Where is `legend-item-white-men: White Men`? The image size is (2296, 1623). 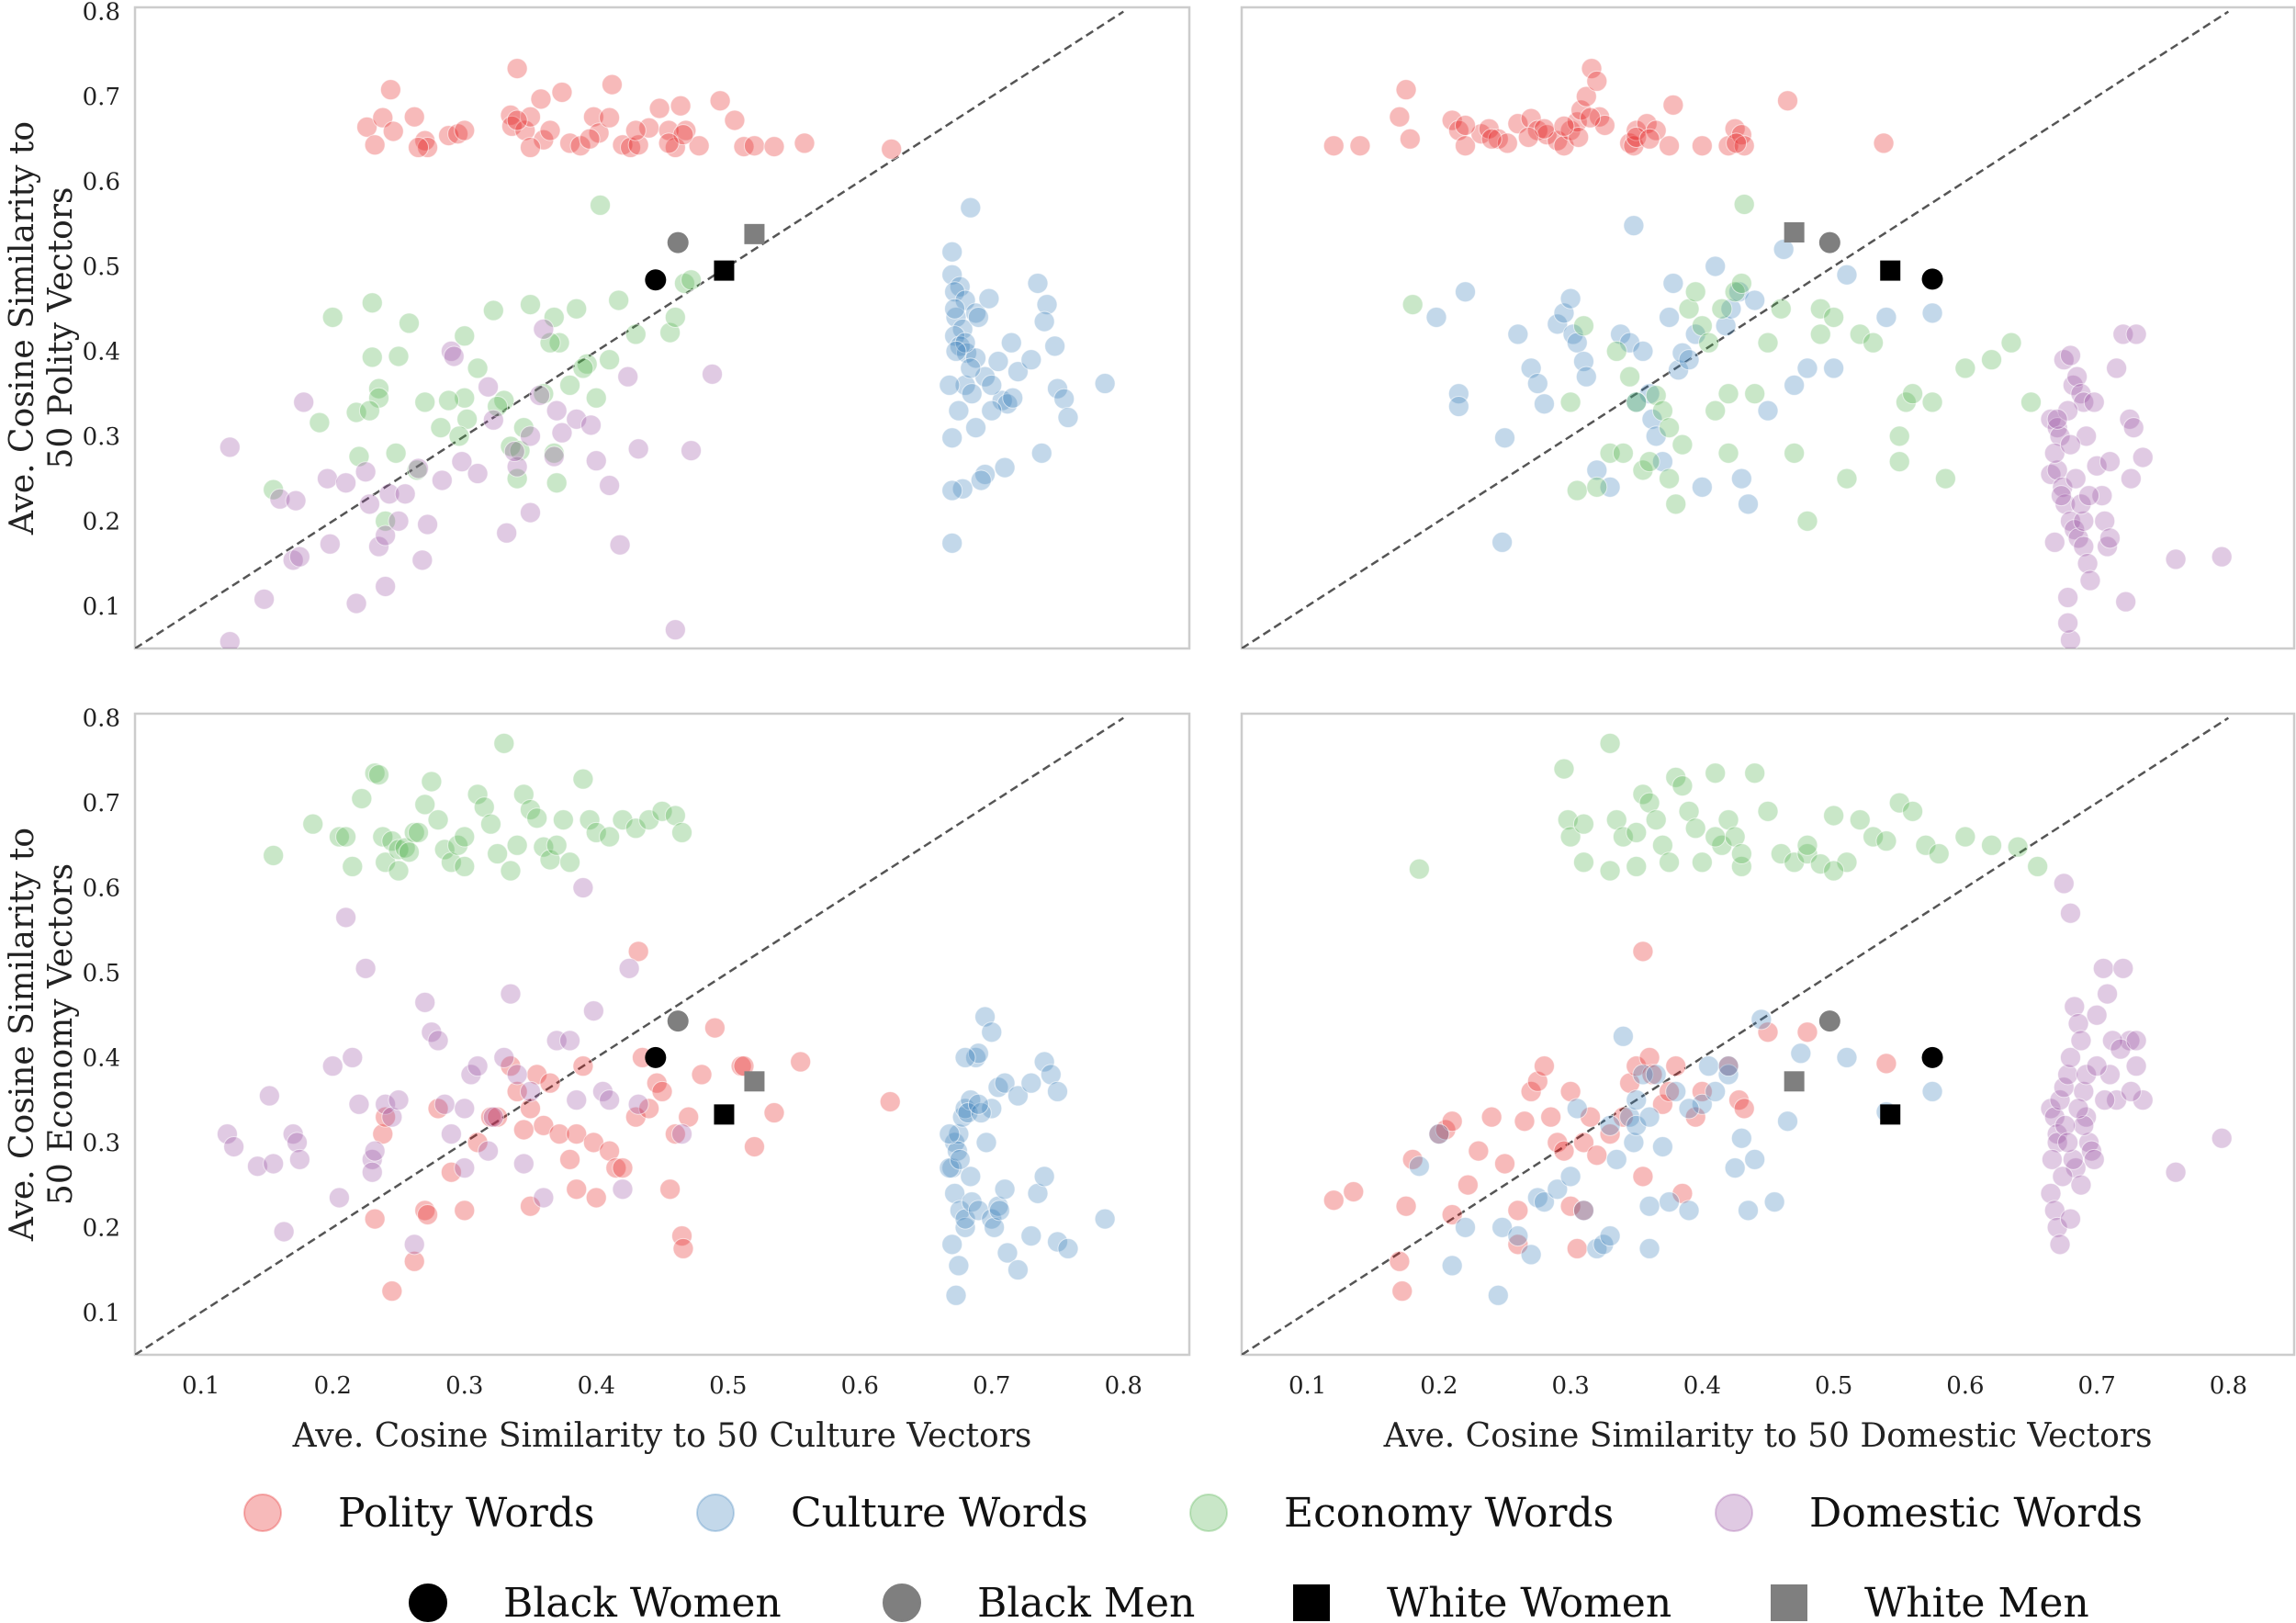 legend-item-white-men: White Men is located at coordinates (1930, 1602).